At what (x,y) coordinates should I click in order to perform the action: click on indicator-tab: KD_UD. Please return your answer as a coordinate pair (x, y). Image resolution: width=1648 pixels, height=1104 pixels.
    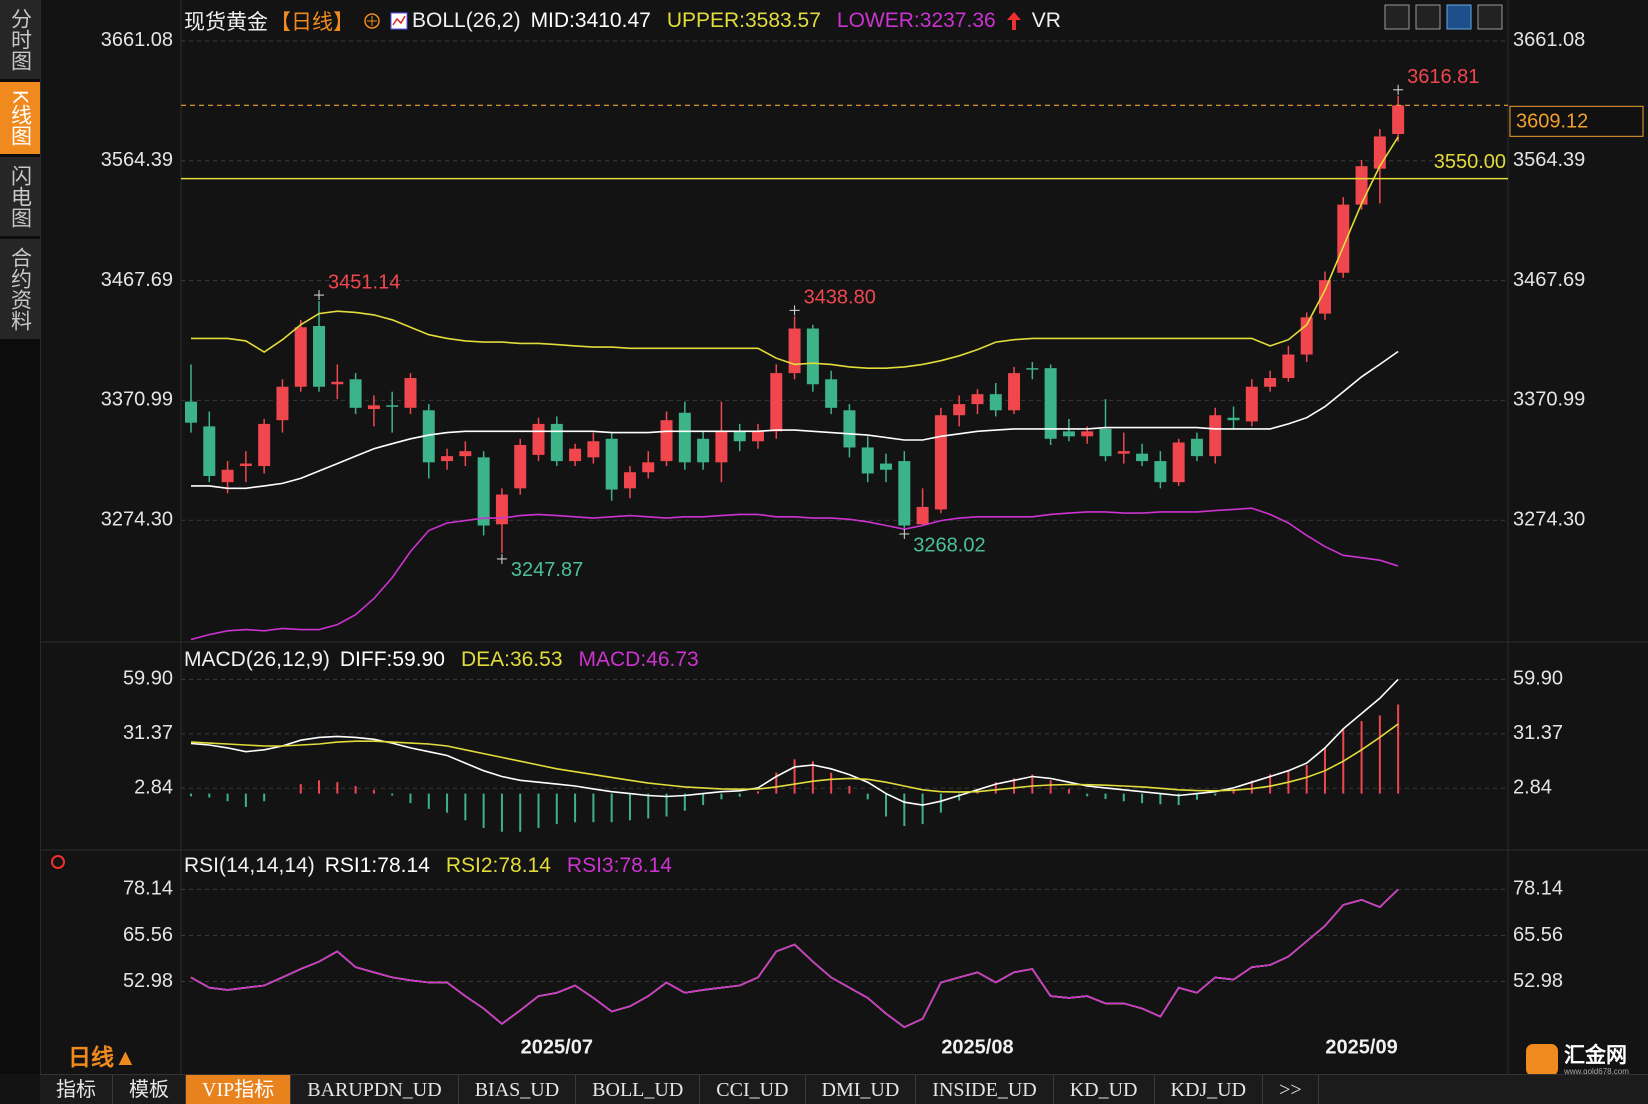
    Looking at the image, I should click on (1104, 1089).